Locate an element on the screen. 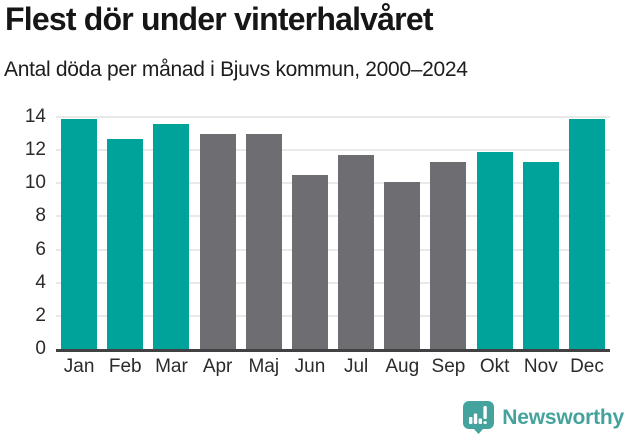 This screenshot has height=439, width=631. bar-slot-sep is located at coordinates (448, 233).